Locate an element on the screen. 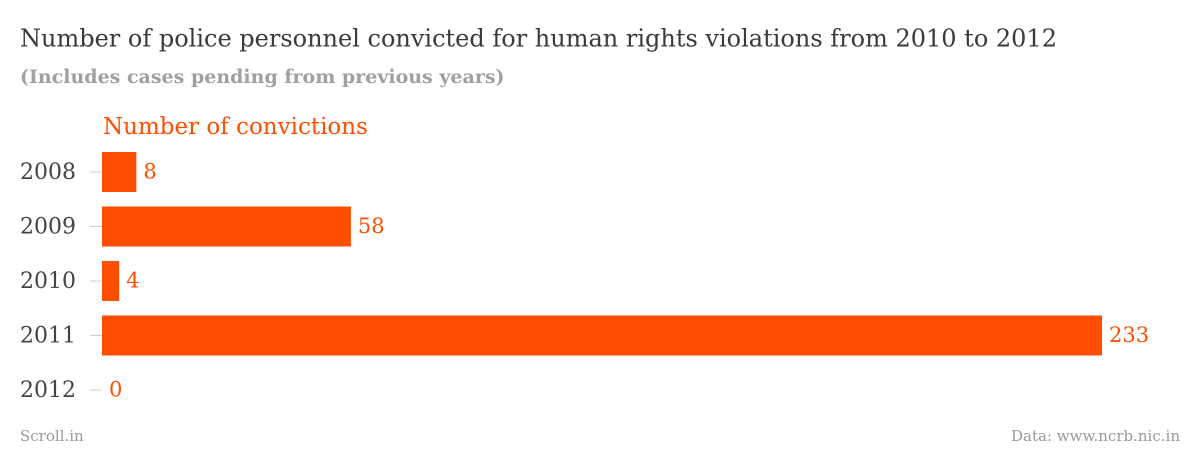 The image size is (1200, 460). y-tick-label: 2008 is located at coordinates (48, 172).